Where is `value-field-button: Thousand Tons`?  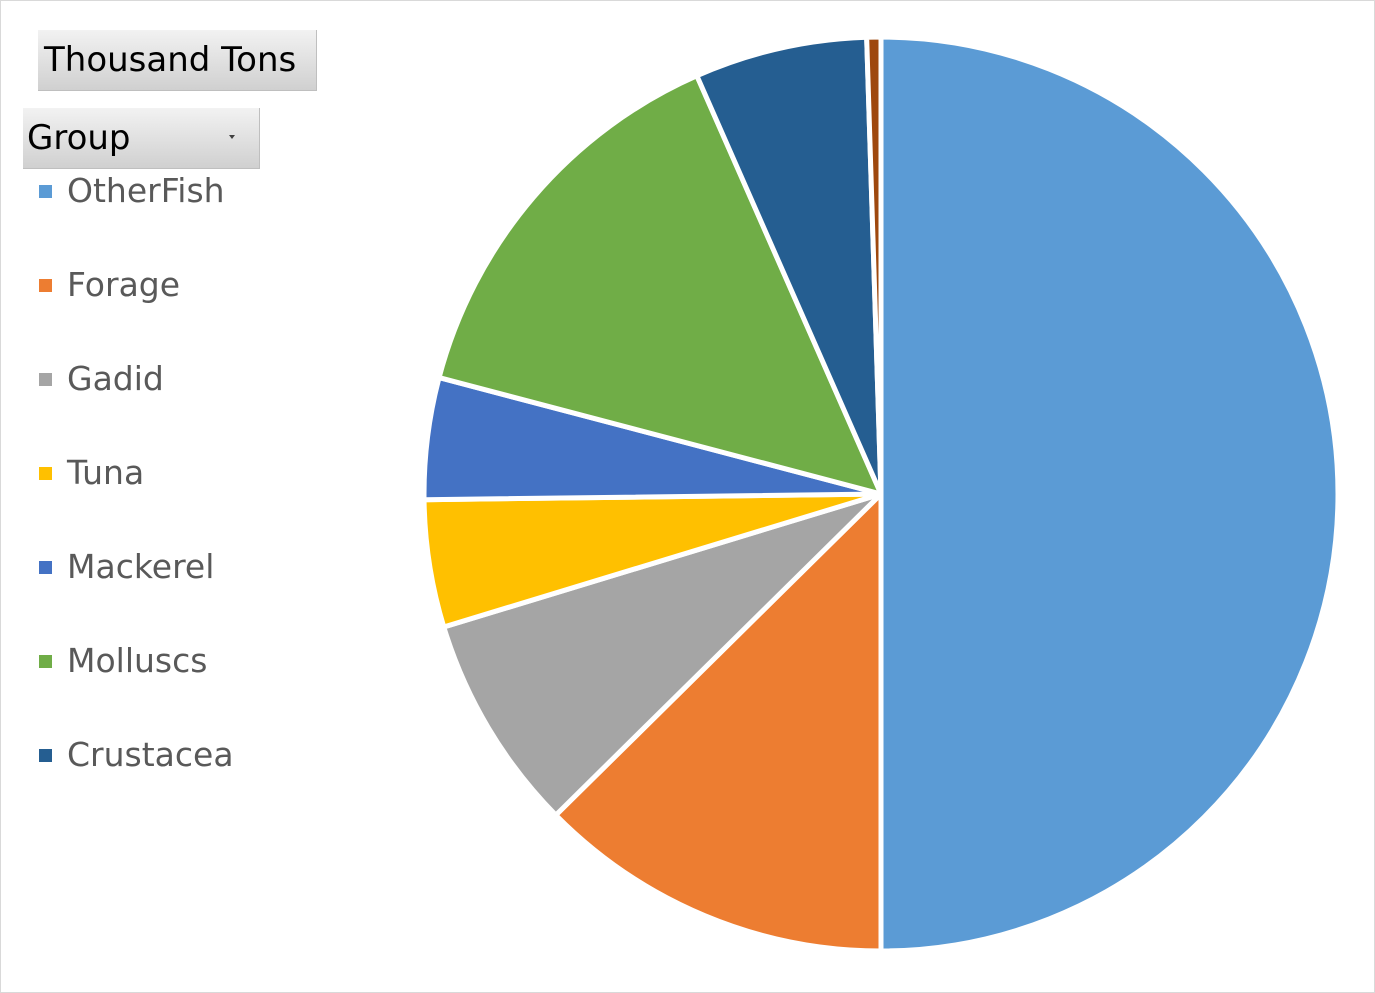
value-field-button: Thousand Tons is located at coordinates (177, 60).